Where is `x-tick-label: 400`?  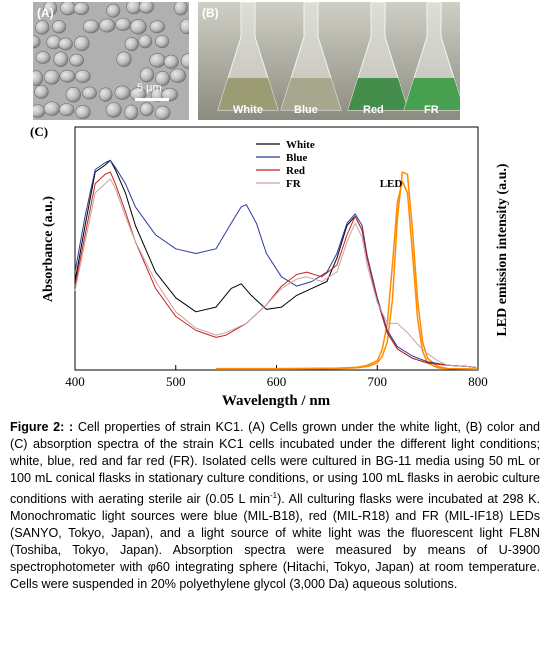 x-tick-label: 400 is located at coordinates (75, 381).